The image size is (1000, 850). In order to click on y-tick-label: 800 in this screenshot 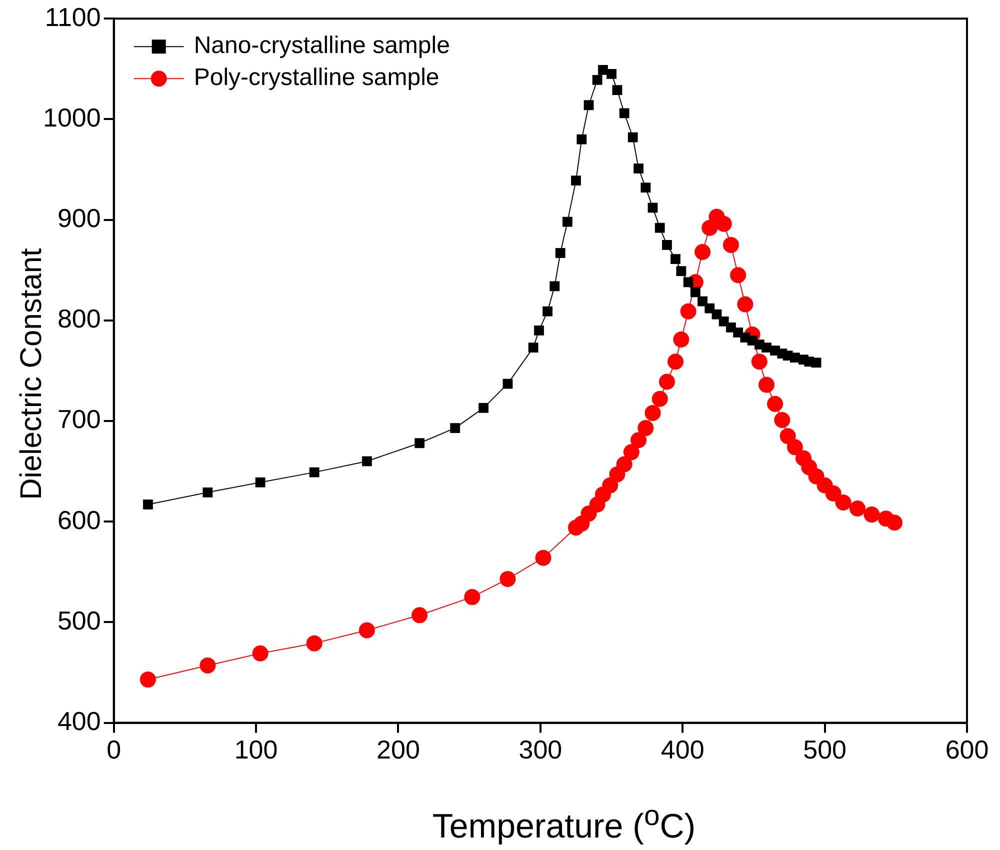, I will do `click(79, 319)`.